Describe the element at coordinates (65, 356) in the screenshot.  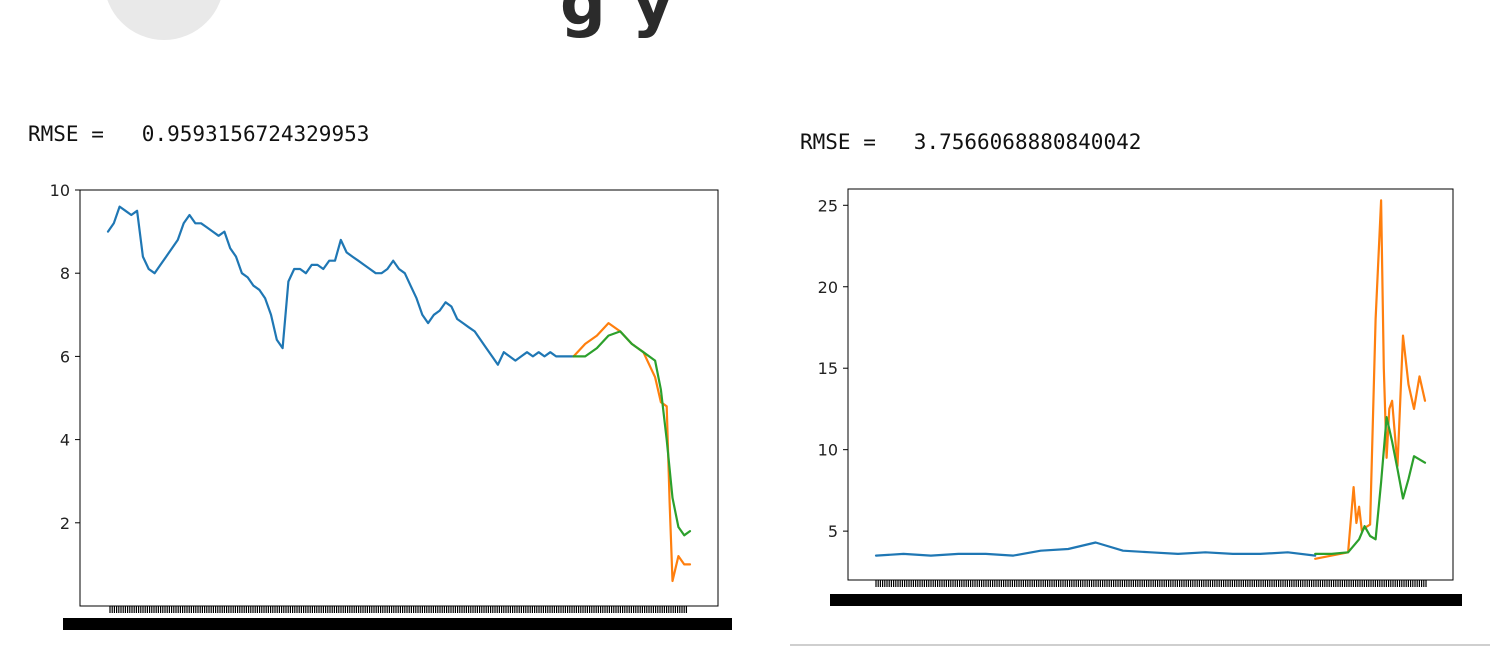
I see `y-tick-label: 6` at that location.